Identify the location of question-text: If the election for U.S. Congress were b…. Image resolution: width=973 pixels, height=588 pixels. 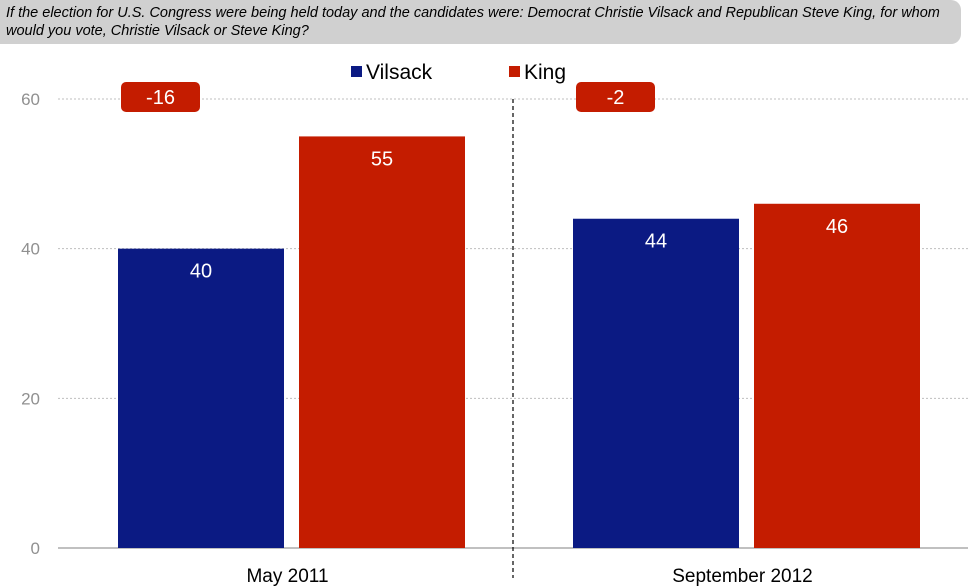
(480, 22).